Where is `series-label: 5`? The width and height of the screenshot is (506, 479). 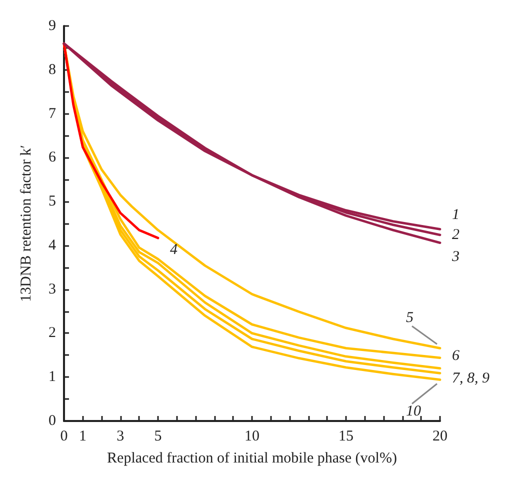
series-label: 5 is located at coordinates (410, 318).